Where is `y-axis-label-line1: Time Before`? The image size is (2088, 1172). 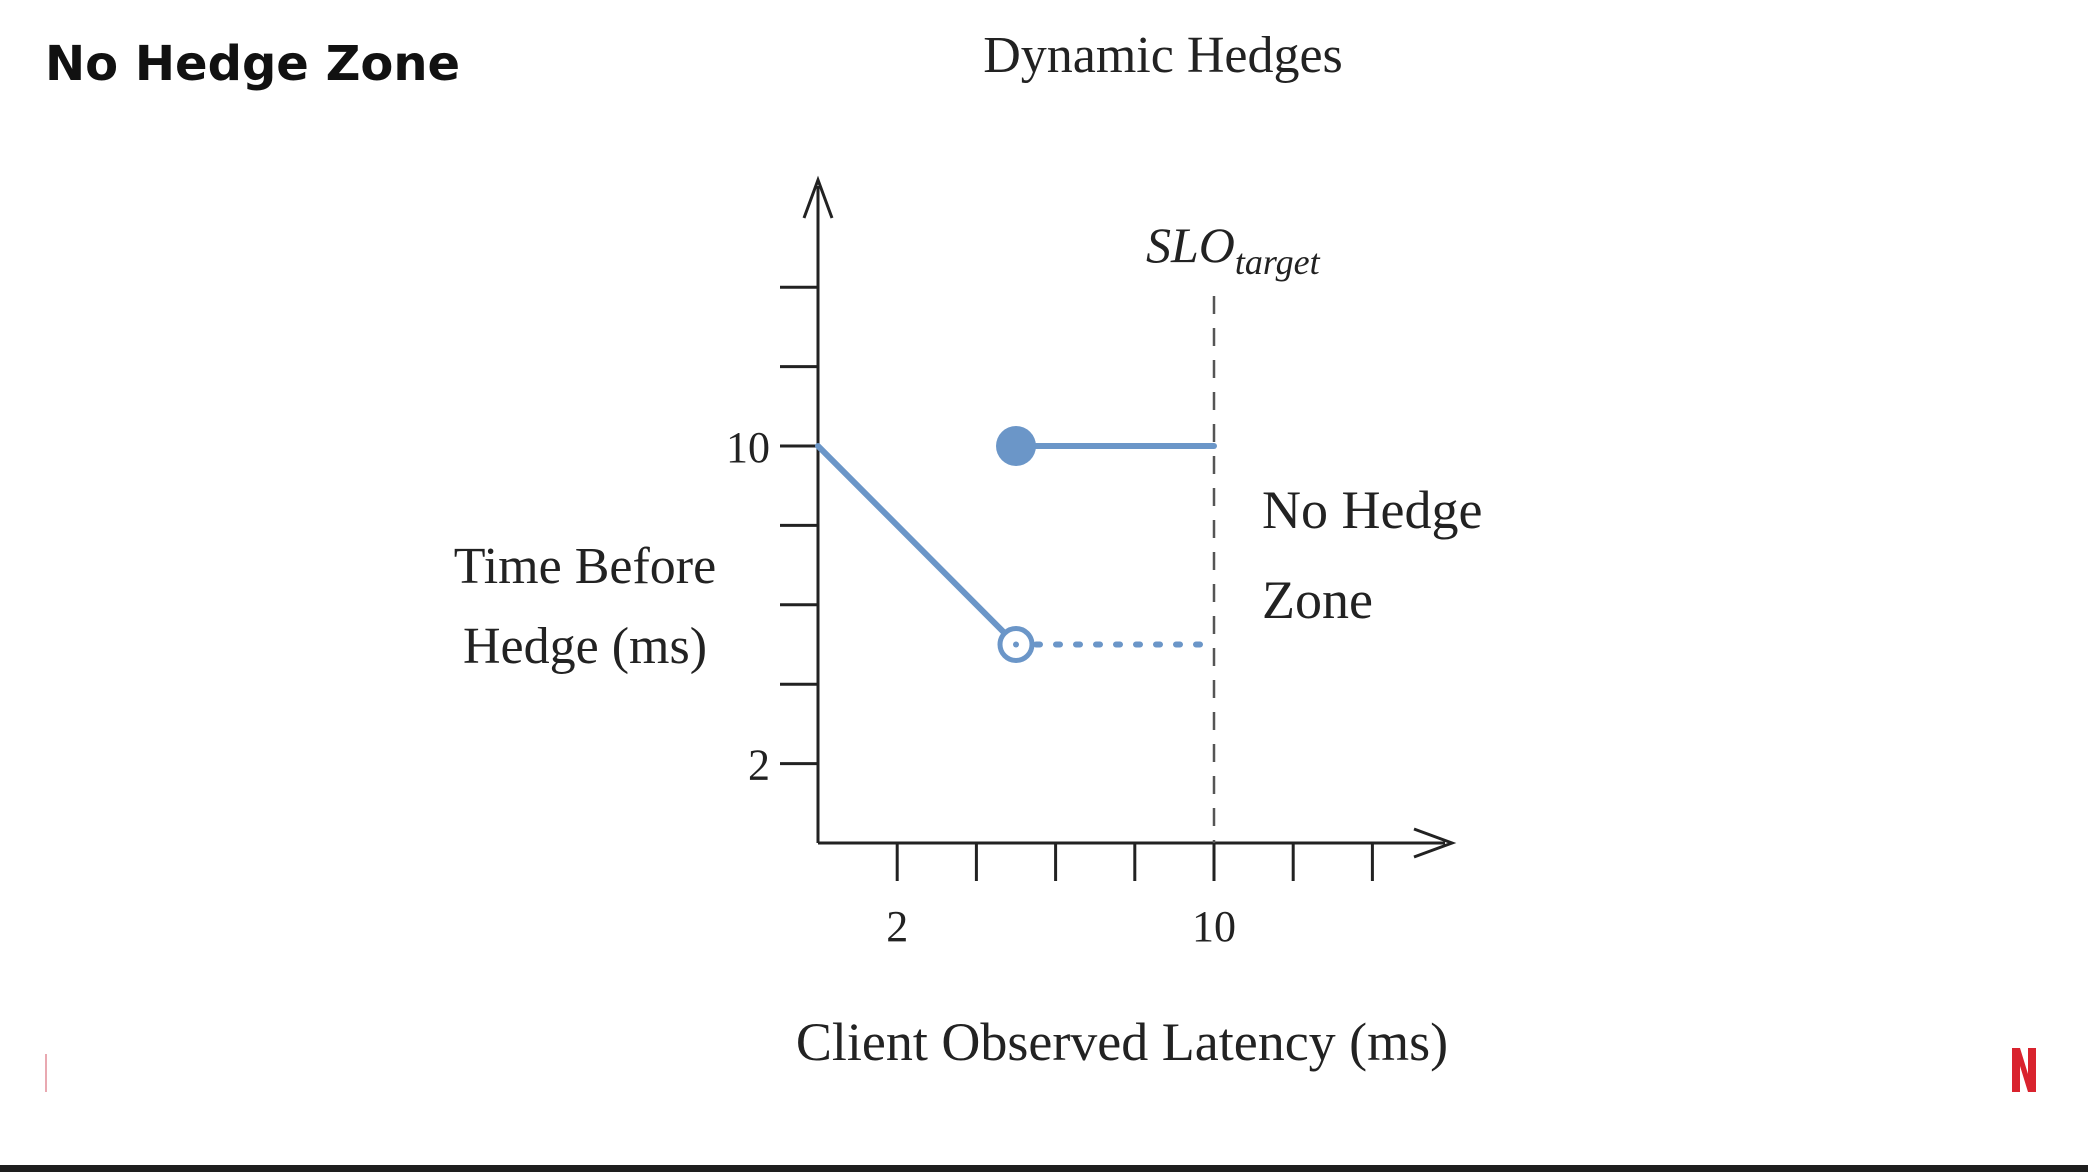
y-axis-label-line1: Time Before is located at coordinates (585, 566).